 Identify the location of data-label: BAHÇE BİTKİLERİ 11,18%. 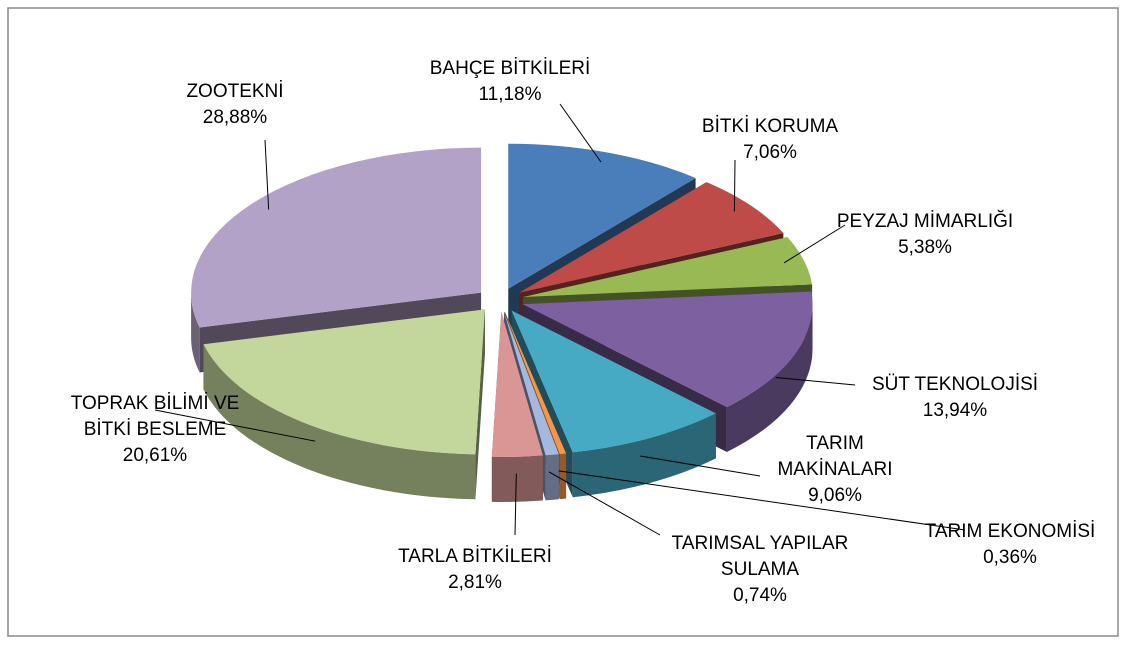
(510, 82).